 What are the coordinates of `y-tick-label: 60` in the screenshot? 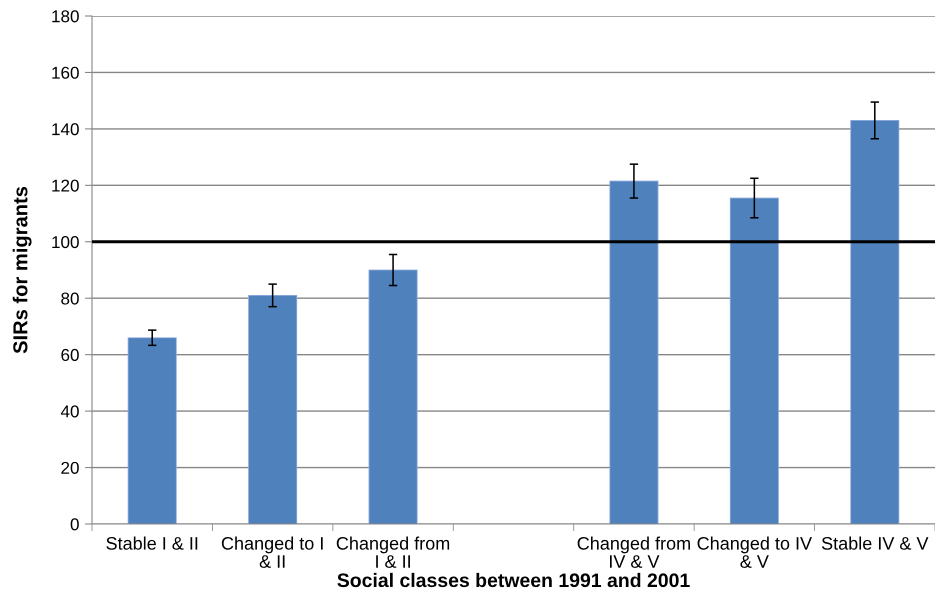 It's located at (70, 355).